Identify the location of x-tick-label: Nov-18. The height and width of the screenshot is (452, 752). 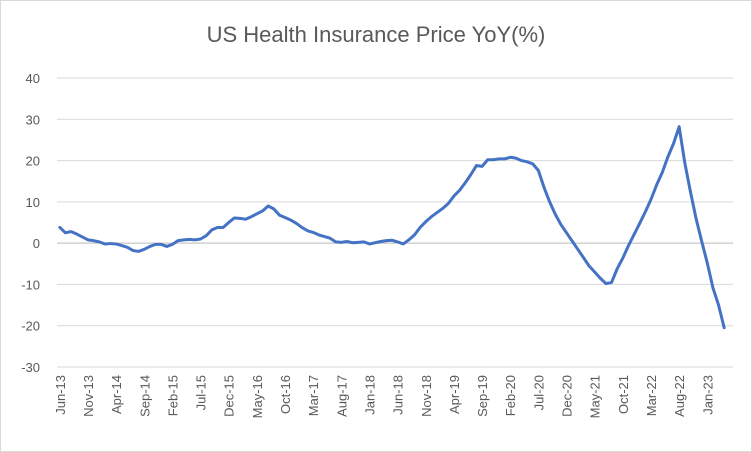
(426, 396).